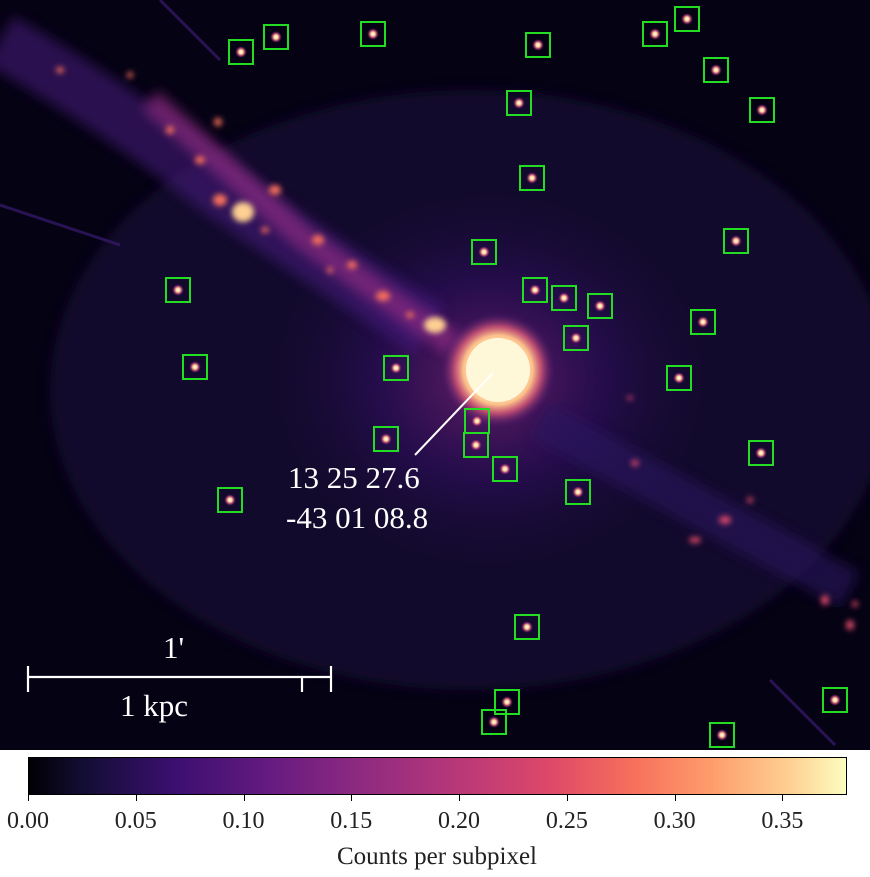  Describe the element at coordinates (674, 821) in the screenshot. I see `colorbar-tick-label: 0.30` at that location.